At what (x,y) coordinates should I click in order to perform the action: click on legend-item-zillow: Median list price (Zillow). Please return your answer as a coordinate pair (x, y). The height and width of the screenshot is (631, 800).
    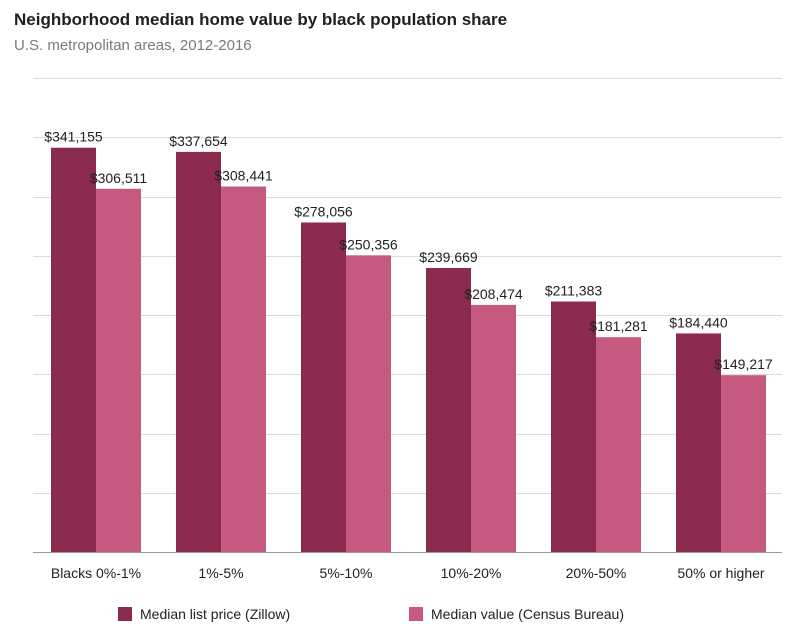
    Looking at the image, I should click on (204, 614).